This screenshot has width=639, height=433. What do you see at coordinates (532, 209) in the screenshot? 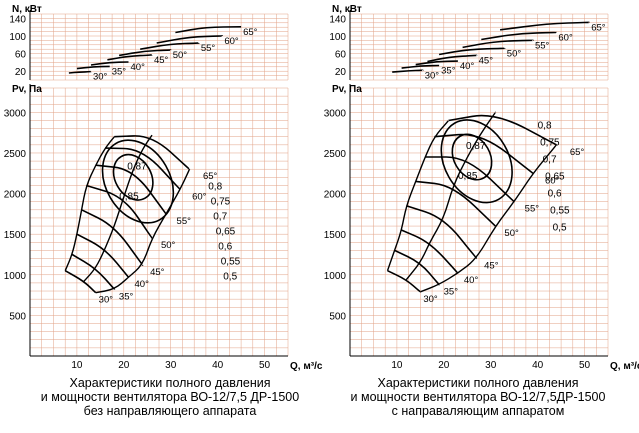
I see `chart2-pressure-curve-label: 55°` at bounding box center [532, 209].